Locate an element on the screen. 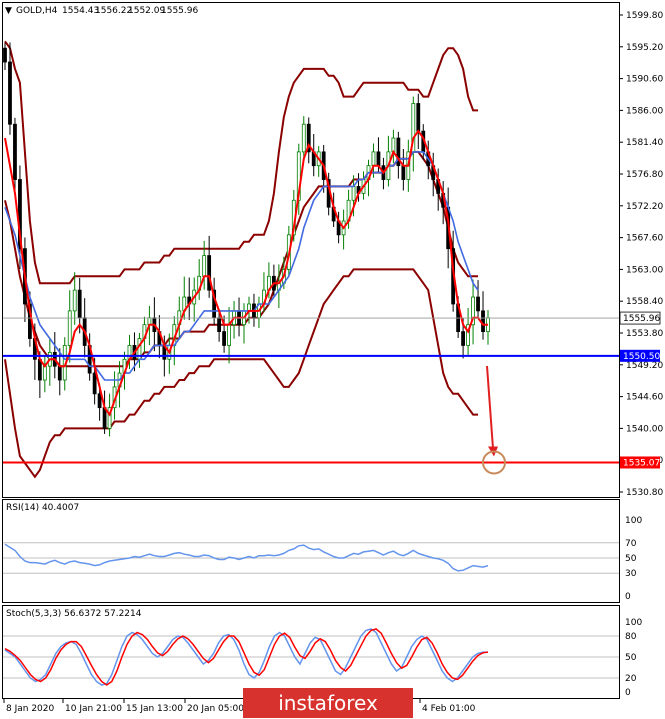 The image size is (665, 719). price-tick-label: 1572.20 is located at coordinates (644, 207).